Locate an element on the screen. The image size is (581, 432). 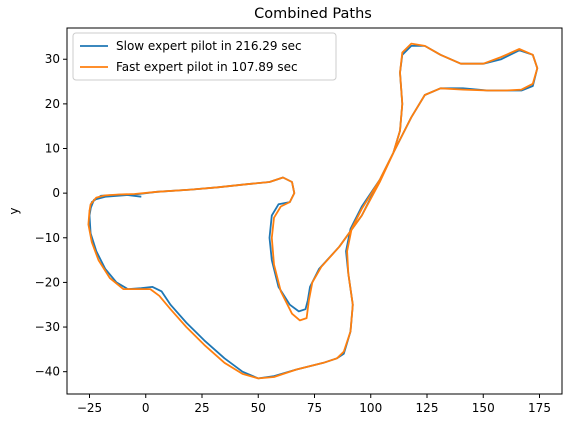
y-tick-label: −10 is located at coordinates (47, 238).